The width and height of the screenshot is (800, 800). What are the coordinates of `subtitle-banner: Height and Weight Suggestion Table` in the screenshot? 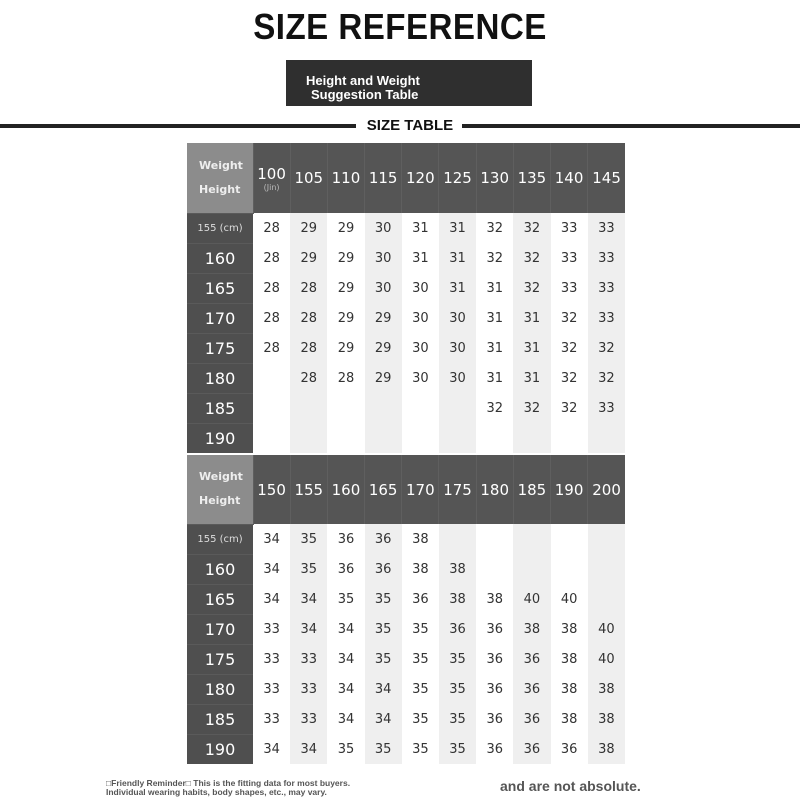 It's located at (409, 83).